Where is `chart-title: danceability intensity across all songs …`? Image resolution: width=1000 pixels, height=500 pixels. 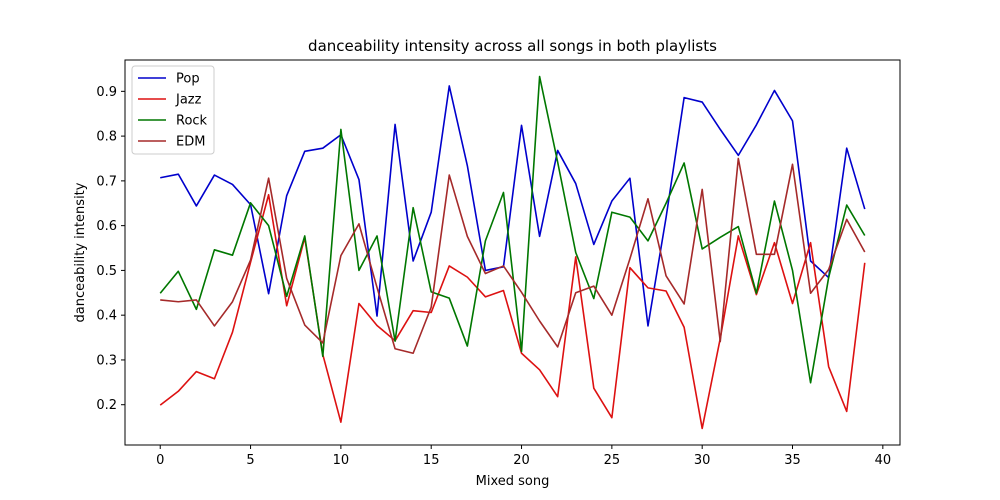 chart-title: danceability intensity across all songs … is located at coordinates (512, 46).